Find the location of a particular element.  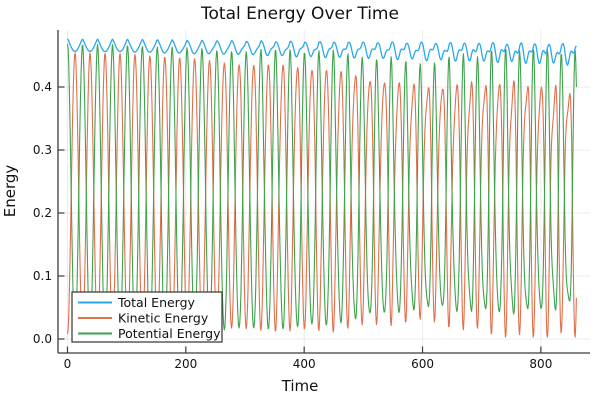

legend-label-potential: Potential Energy is located at coordinates (169, 333).